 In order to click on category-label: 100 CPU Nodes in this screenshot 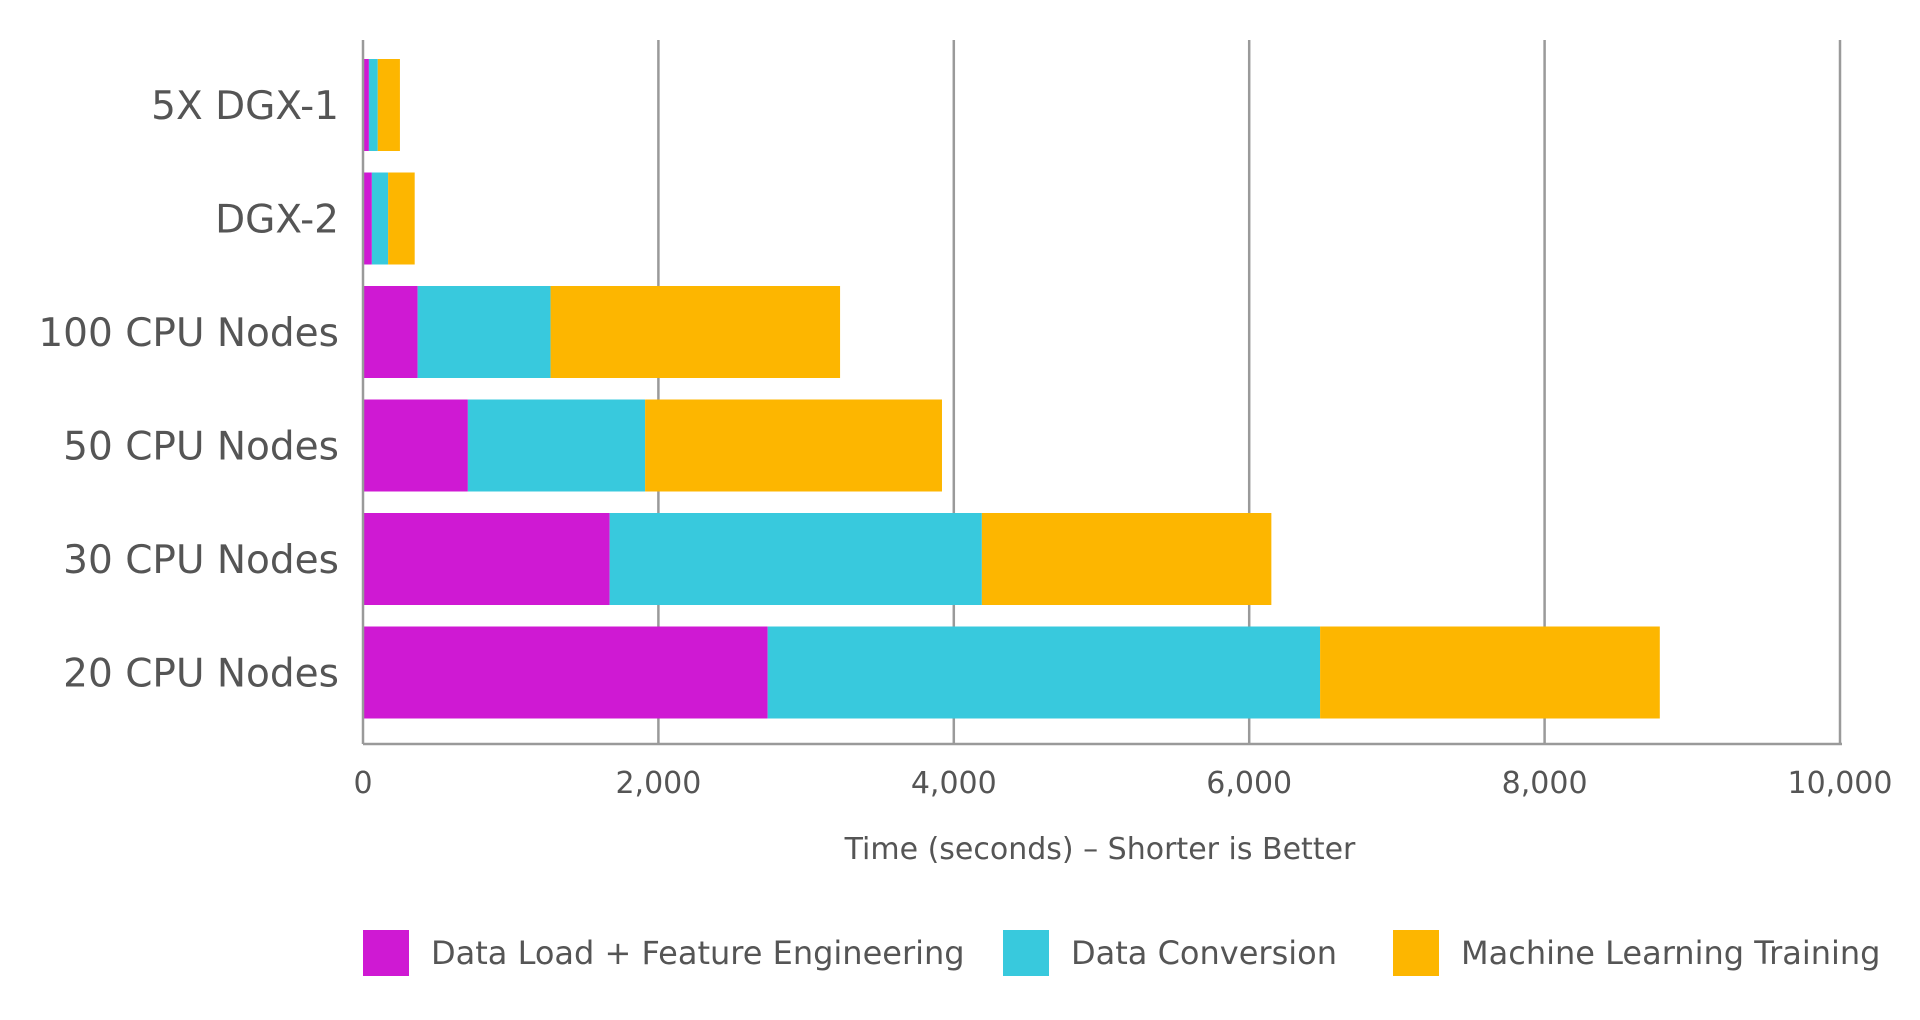, I will do `click(188, 333)`.